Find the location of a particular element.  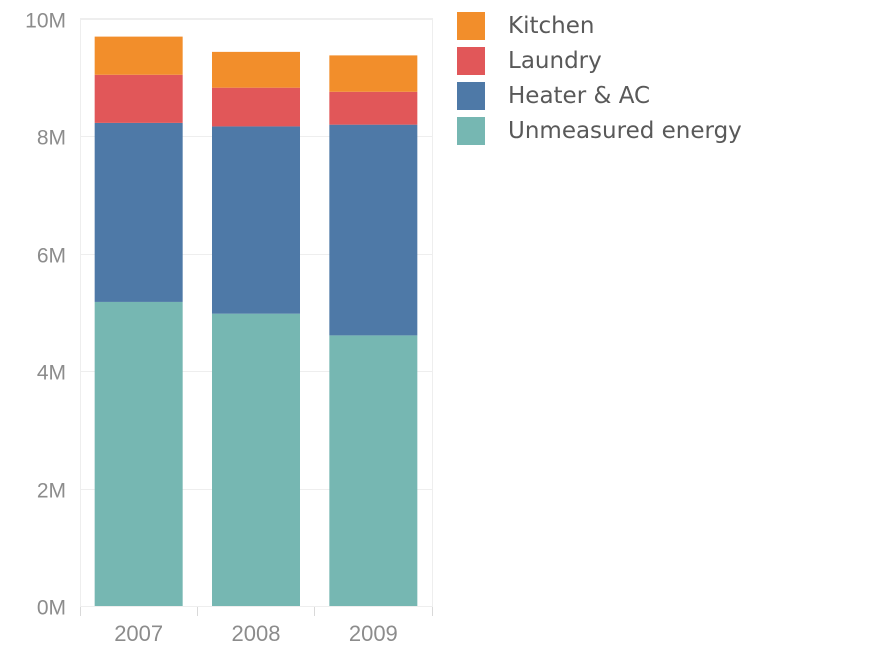

legend-item: Kitchen is located at coordinates (599, 25).